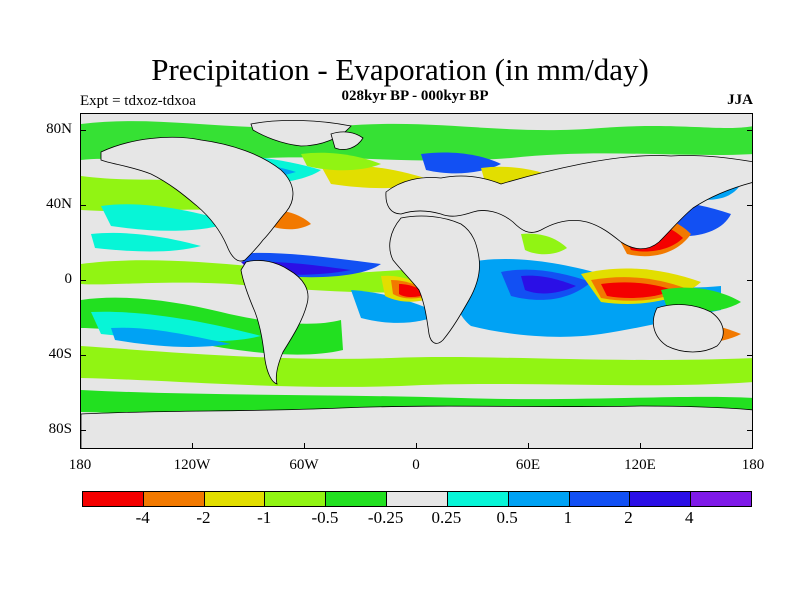 The image size is (800, 600). Describe the element at coordinates (60, 429) in the screenshot. I see `y-tick-label: 80S` at that location.